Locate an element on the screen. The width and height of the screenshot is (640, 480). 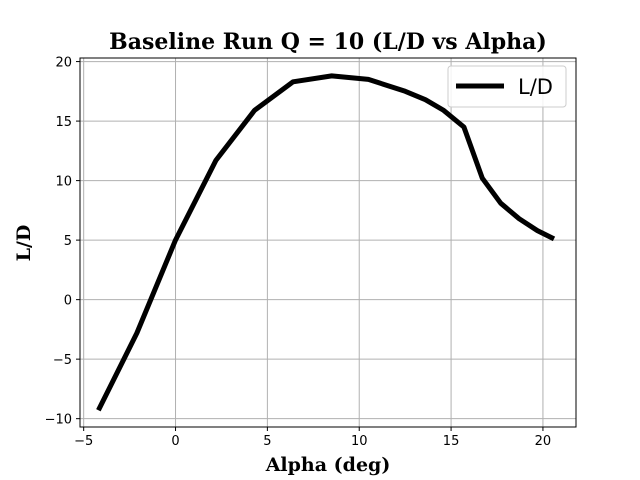
legend-box is located at coordinates (507, 86).